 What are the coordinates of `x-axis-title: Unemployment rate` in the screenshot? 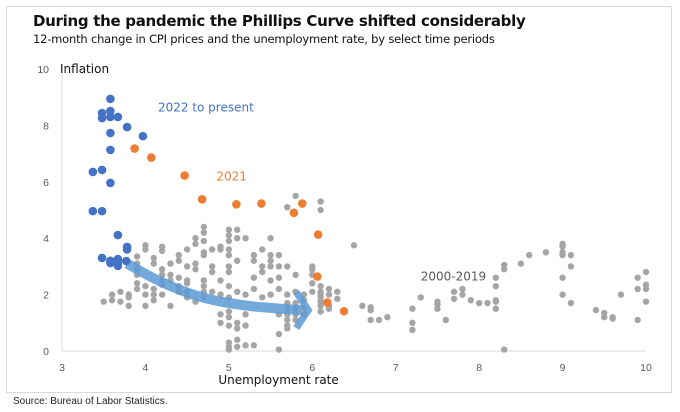 It's located at (278, 380).